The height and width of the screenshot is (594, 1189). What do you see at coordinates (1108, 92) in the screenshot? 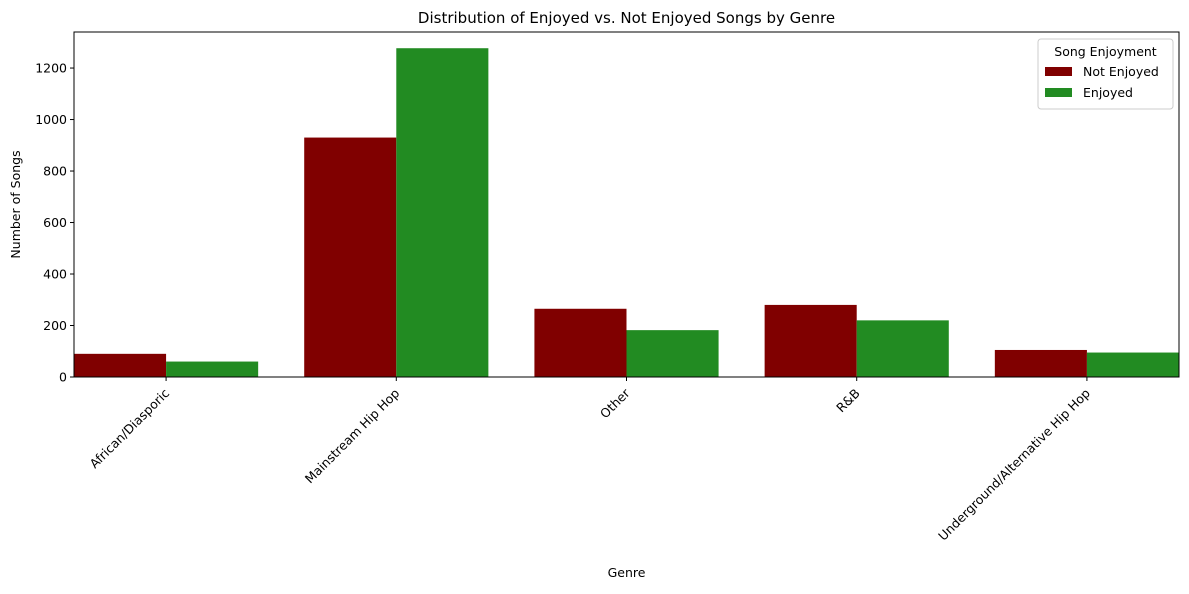
I see `legend-label-enjoyed: Enjoyed` at bounding box center [1108, 92].